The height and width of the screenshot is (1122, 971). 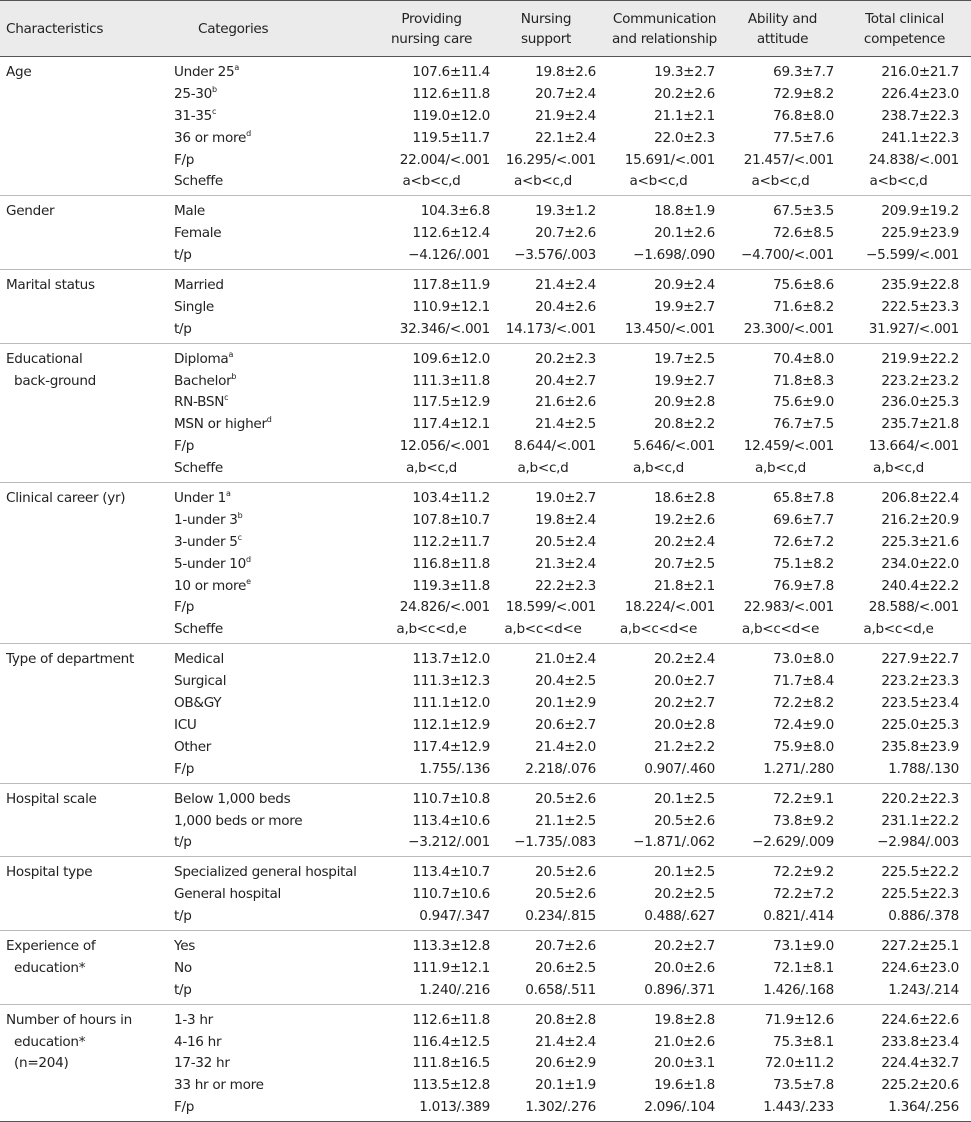 What do you see at coordinates (904, 967) in the screenshot?
I see `value-cell: 227.2±25.1 224.6±23.0 1.243/.214` at bounding box center [904, 967].